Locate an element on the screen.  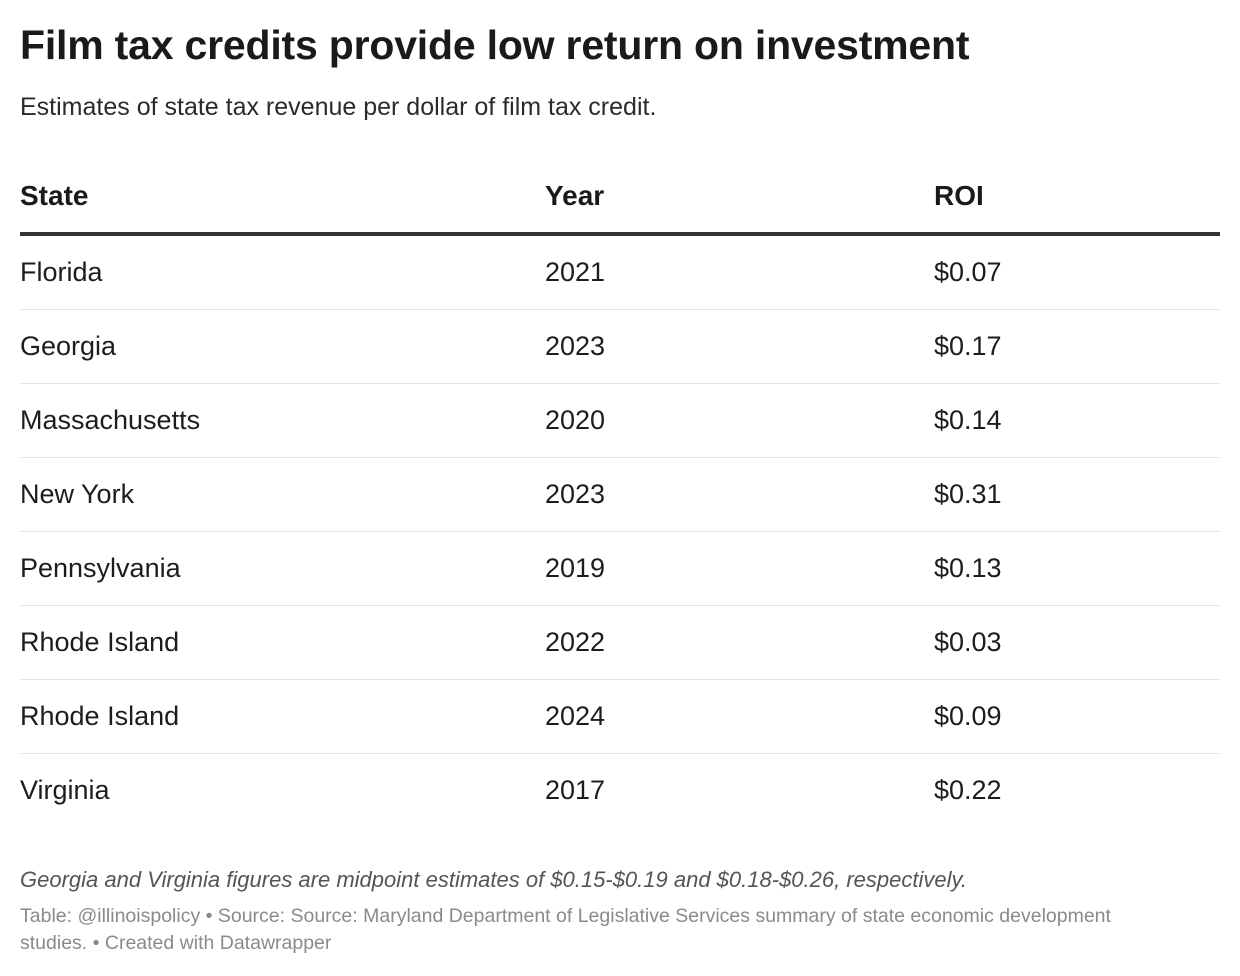
table-header-row: State Year ROI is located at coordinates (620, 198).